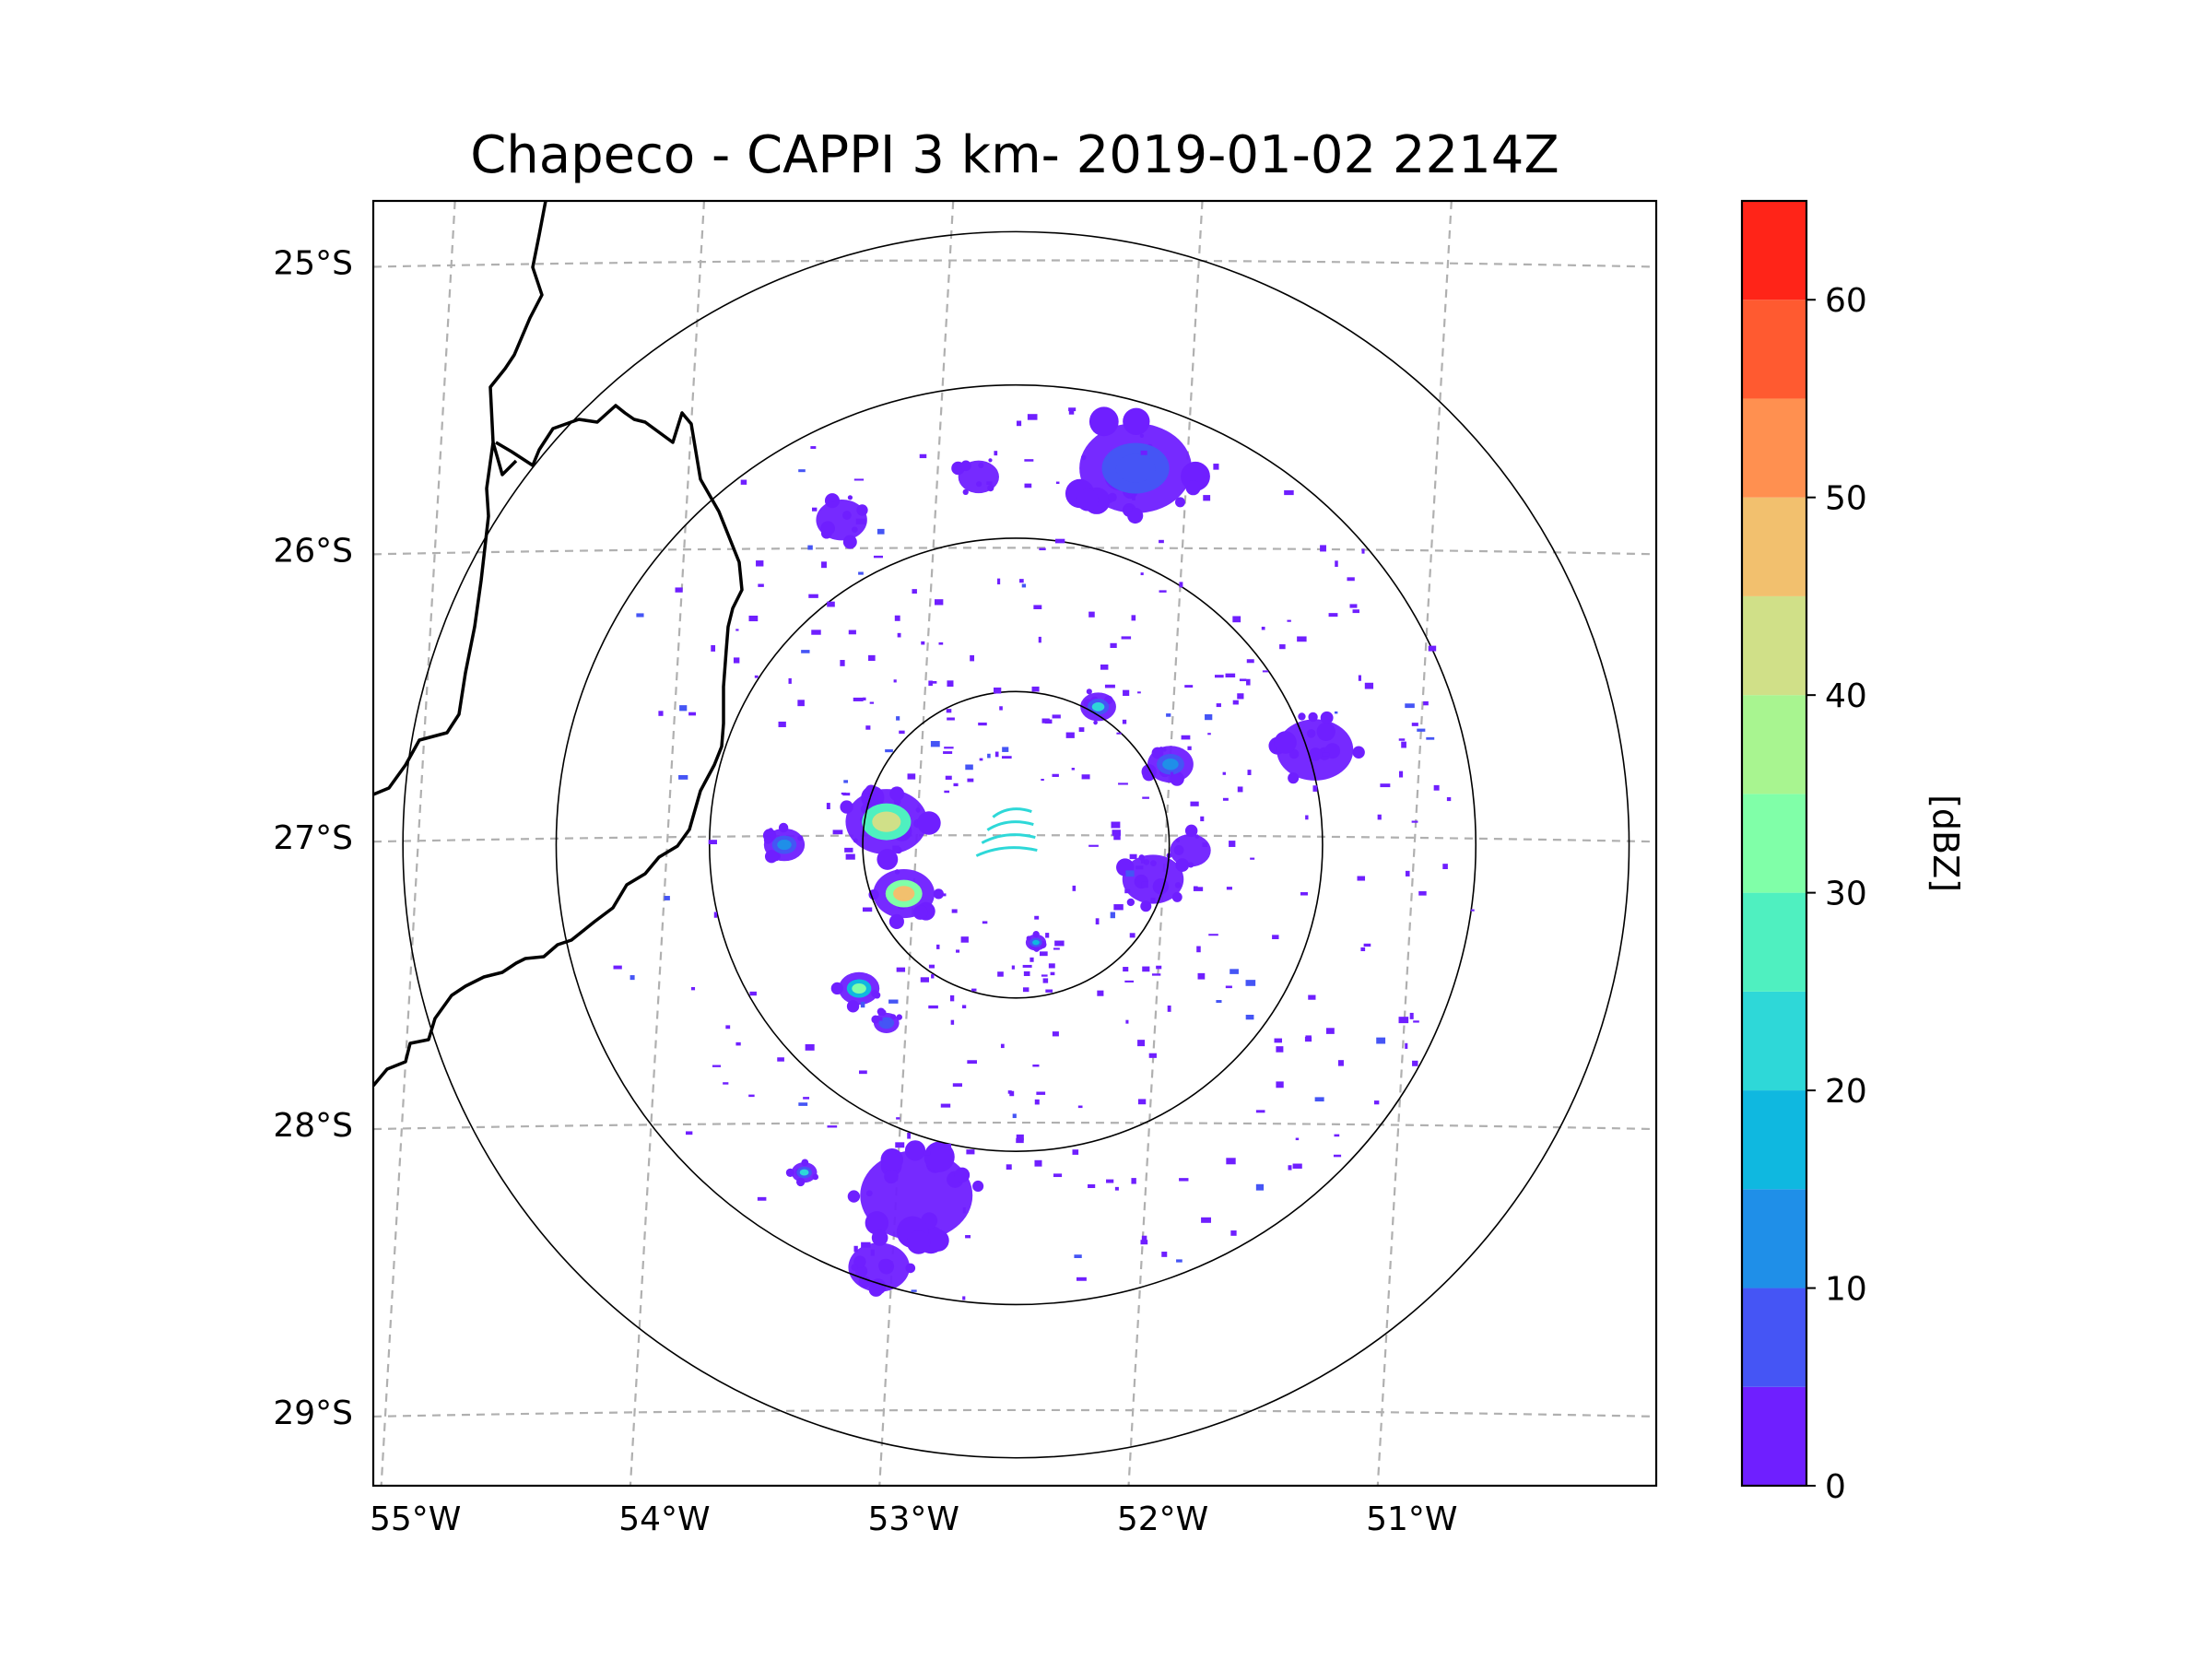 The height and width of the screenshot is (1659, 2212). What do you see at coordinates (784, 843) in the screenshot?
I see `echo-cell-west-small` at bounding box center [784, 843].